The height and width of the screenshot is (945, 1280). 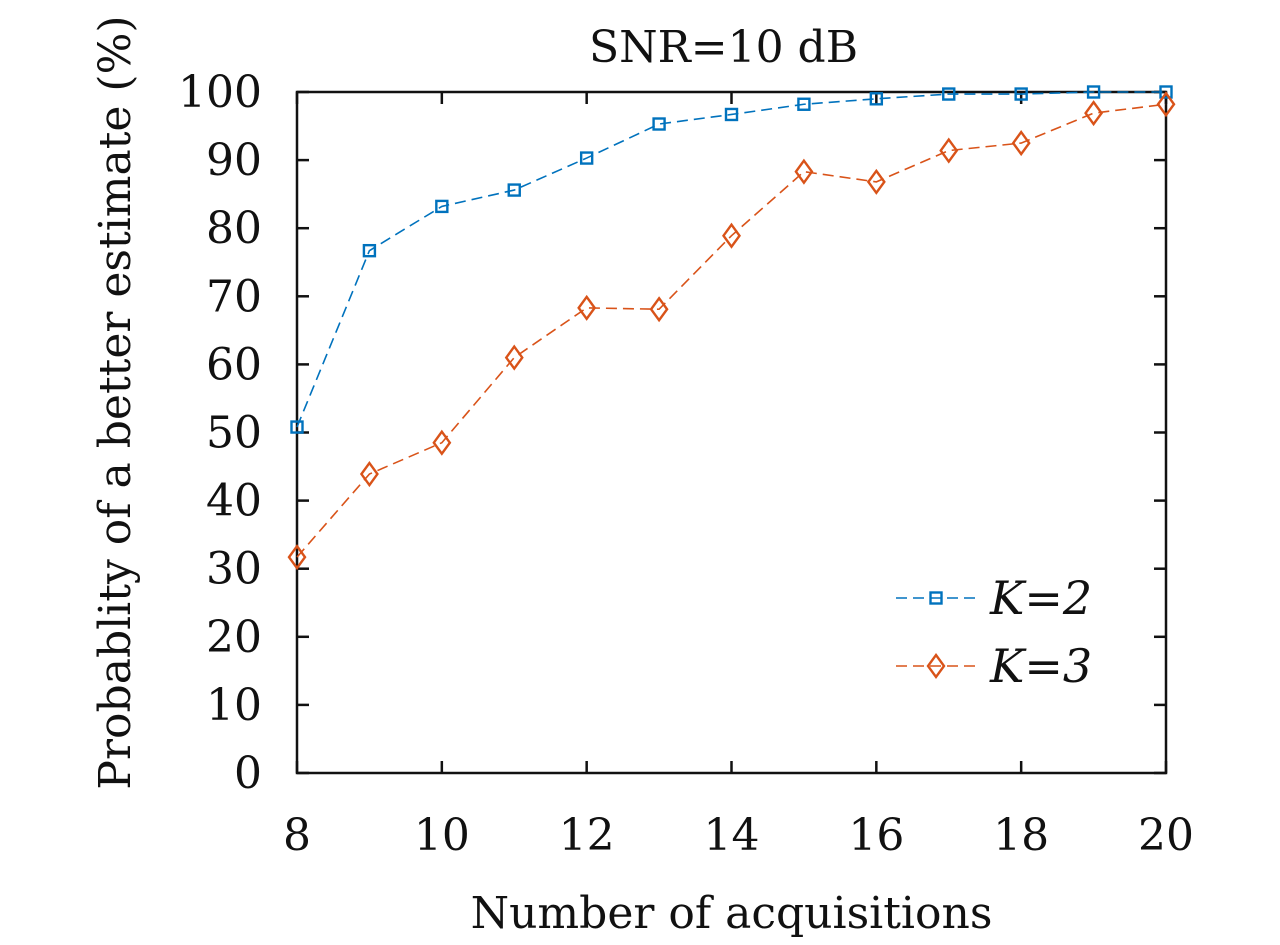 I want to click on legend-label: K=2, so click(x=1040, y=598).